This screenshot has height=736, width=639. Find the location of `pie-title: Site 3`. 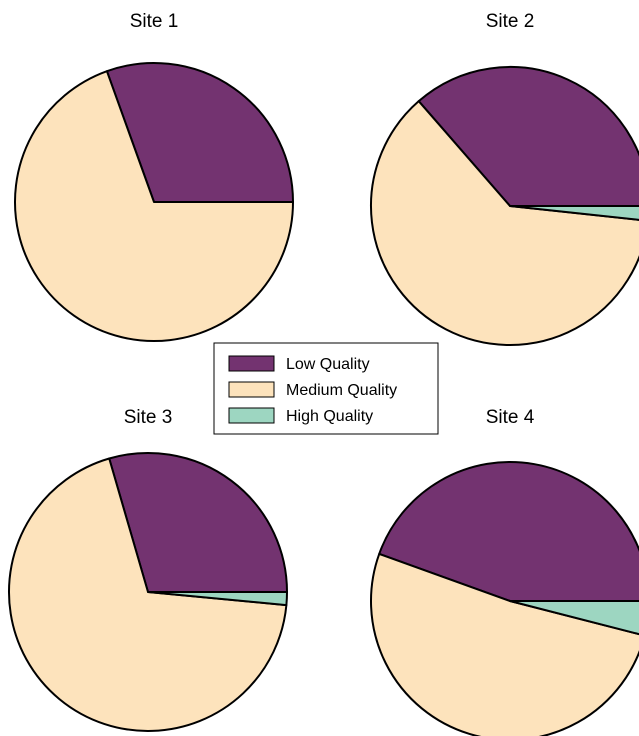

pie-title: Site 3 is located at coordinates (148, 417).